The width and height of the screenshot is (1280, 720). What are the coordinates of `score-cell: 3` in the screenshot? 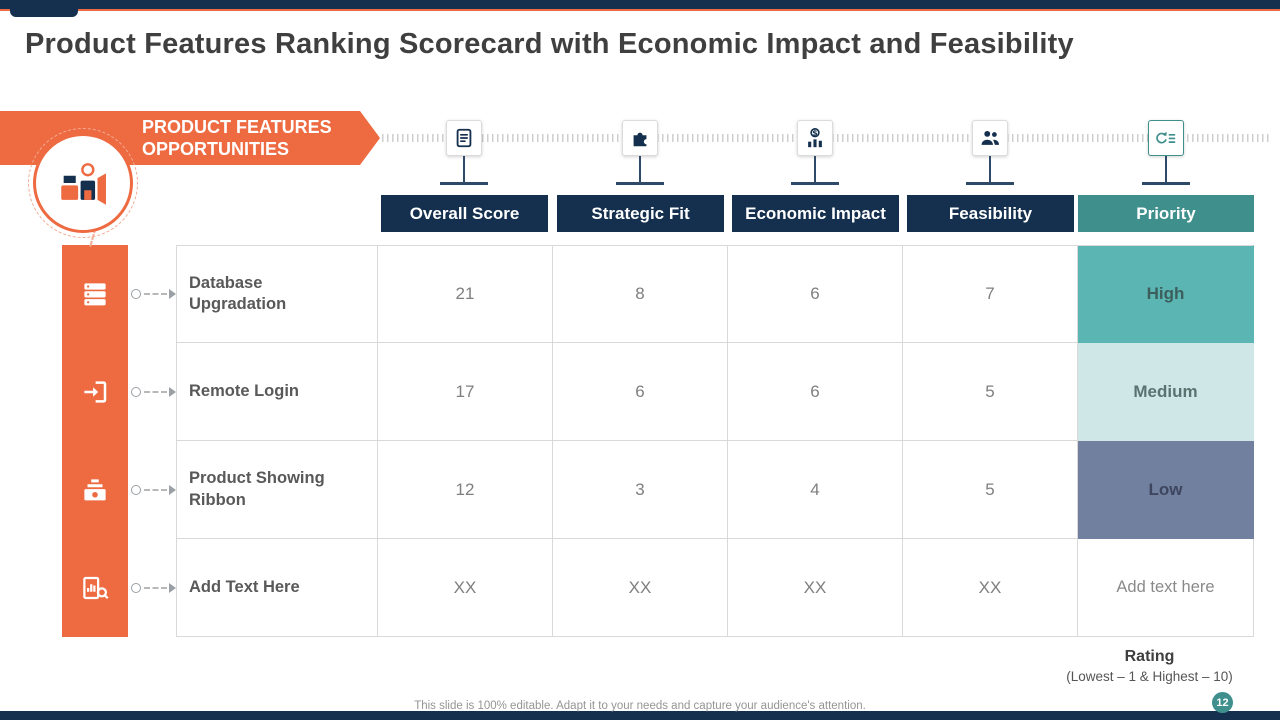 It's located at (640, 490).